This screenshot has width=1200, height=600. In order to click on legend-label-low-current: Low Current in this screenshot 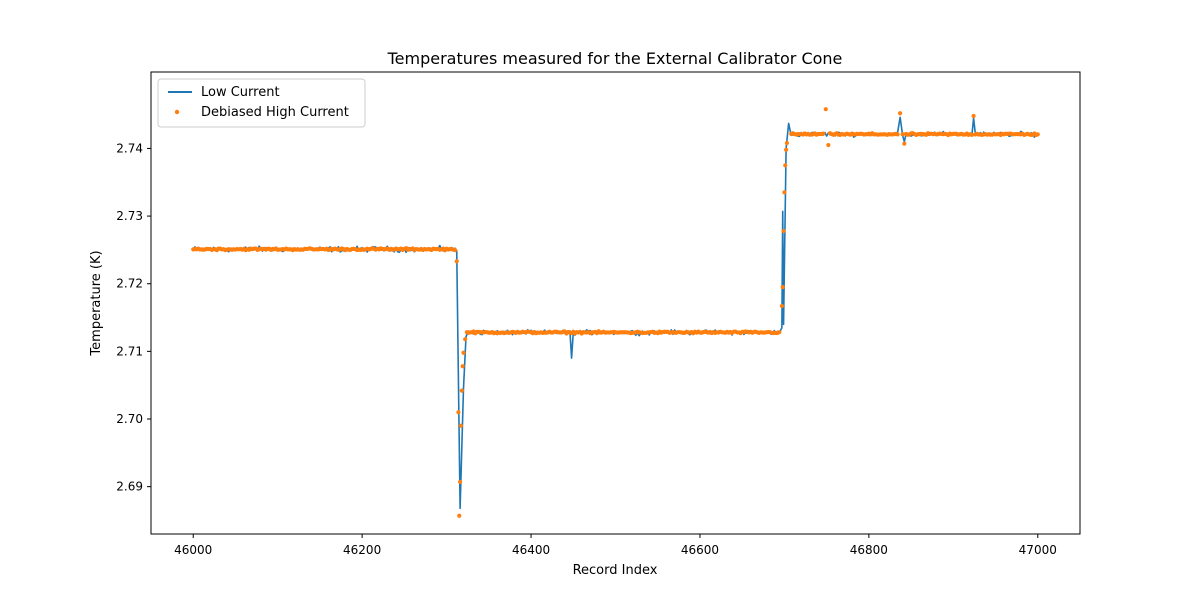, I will do `click(240, 92)`.